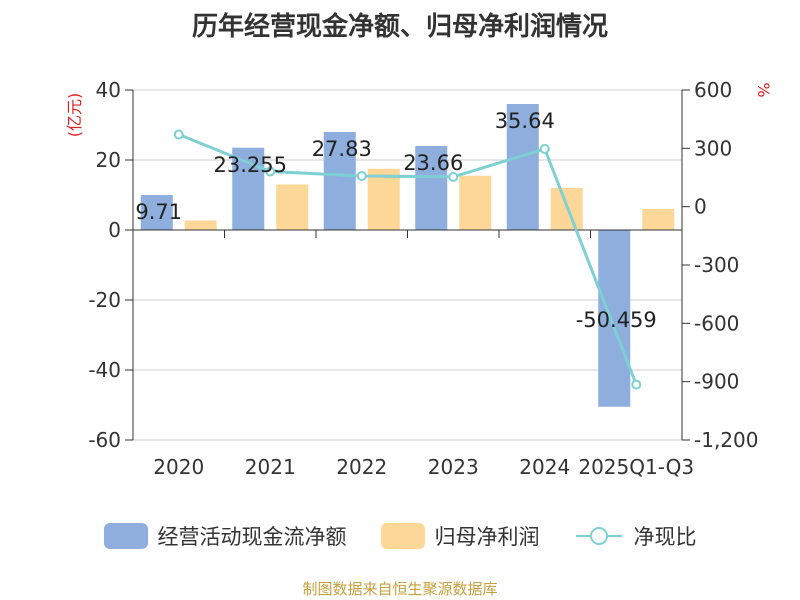 Image resolution: width=800 pixels, height=600 pixels. I want to click on legend-item-ratio: 净现比, so click(635, 536).